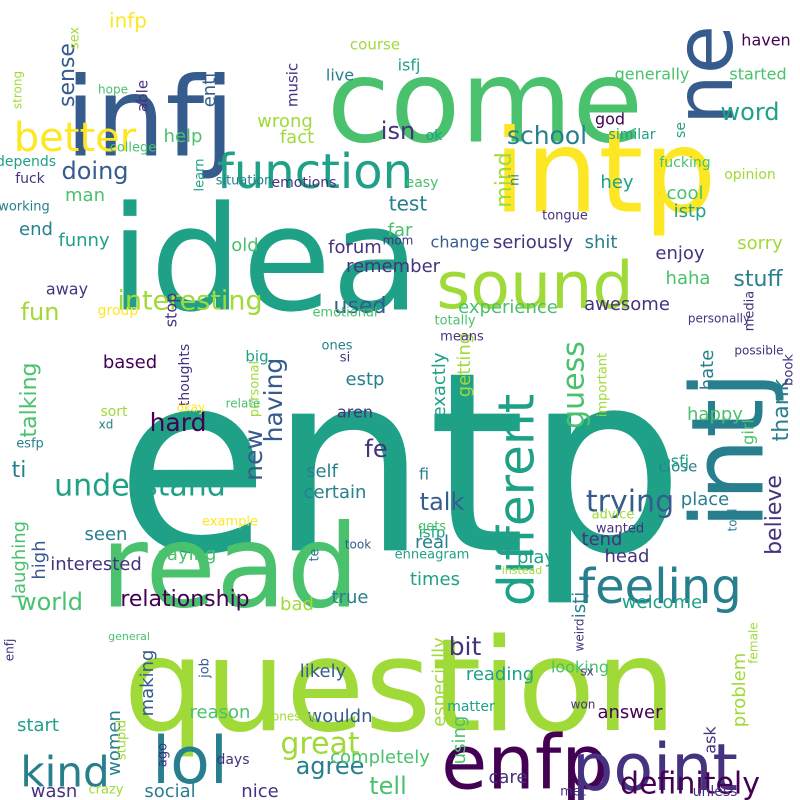  Describe the element at coordinates (189, 301) in the screenshot. I see `cloud-word: interesting` at that location.